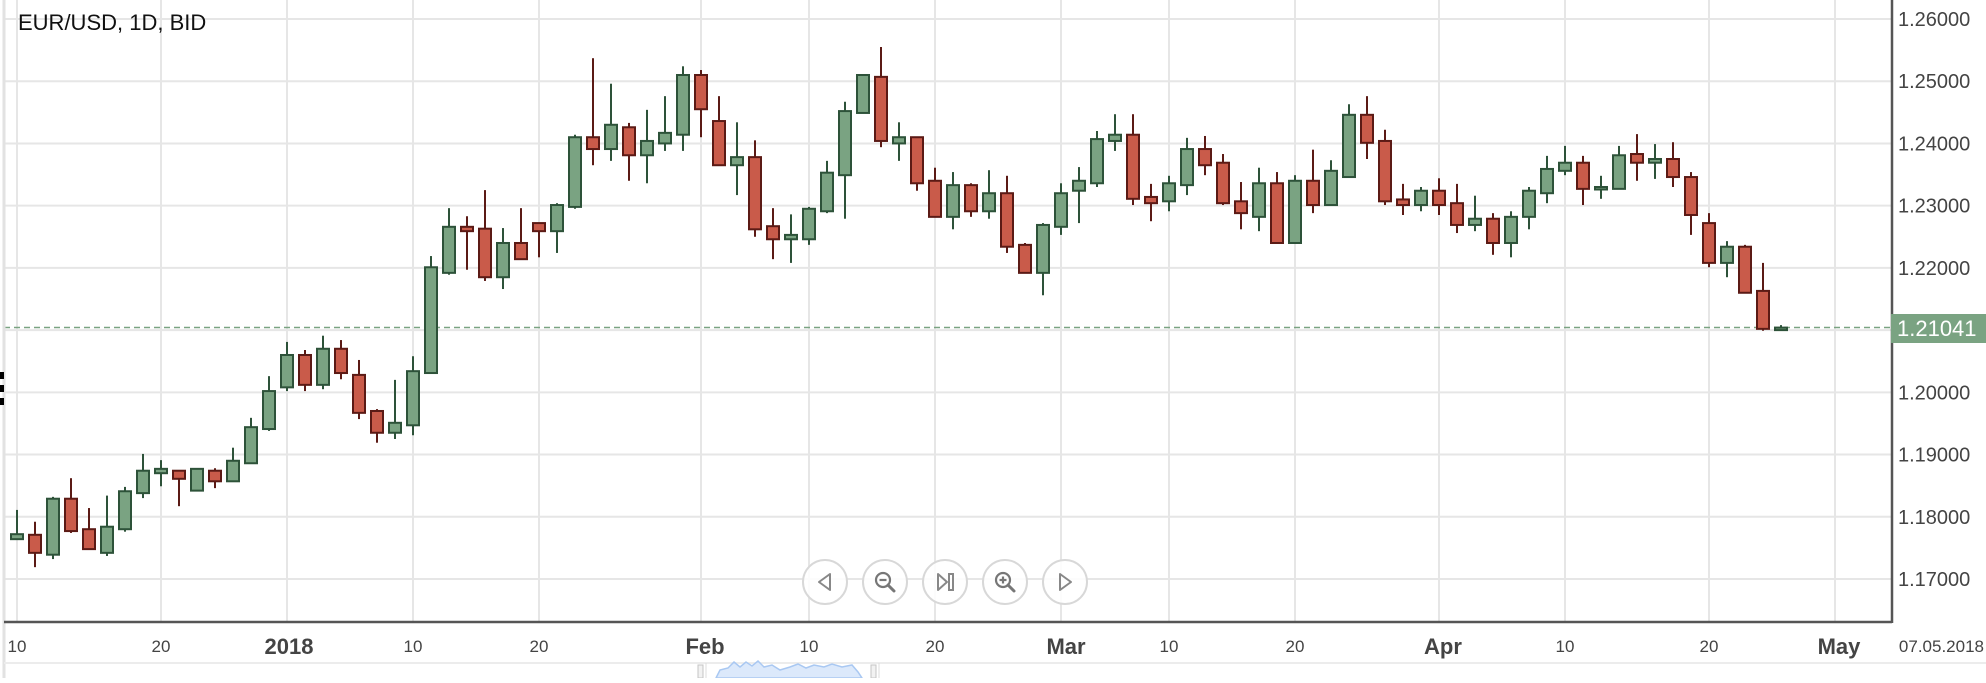  What do you see at coordinates (825, 582) in the screenshot?
I see `scroll-left-button` at bounding box center [825, 582].